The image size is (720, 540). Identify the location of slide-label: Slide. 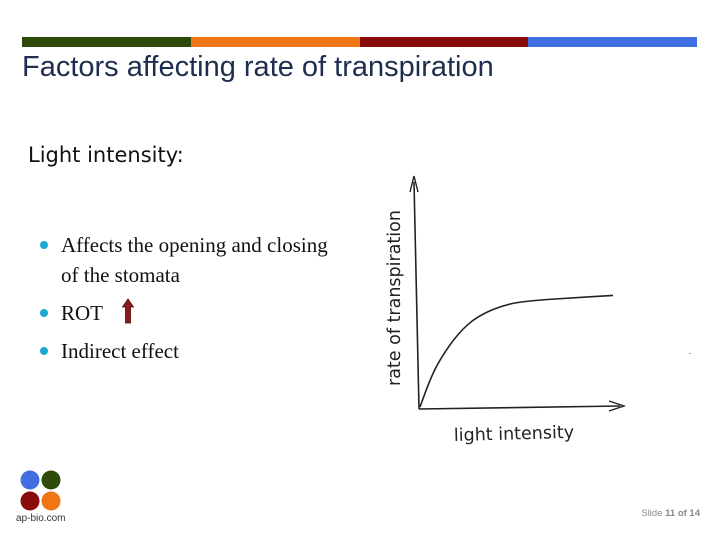
(652, 513).